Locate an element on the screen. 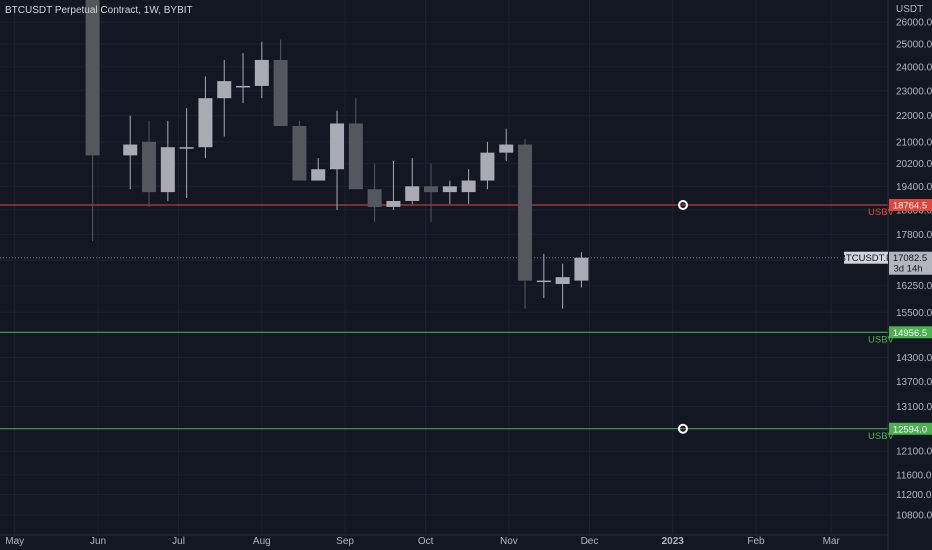 This screenshot has height=550, width=932. price-tick-label: 10800.0 is located at coordinates (914, 516).